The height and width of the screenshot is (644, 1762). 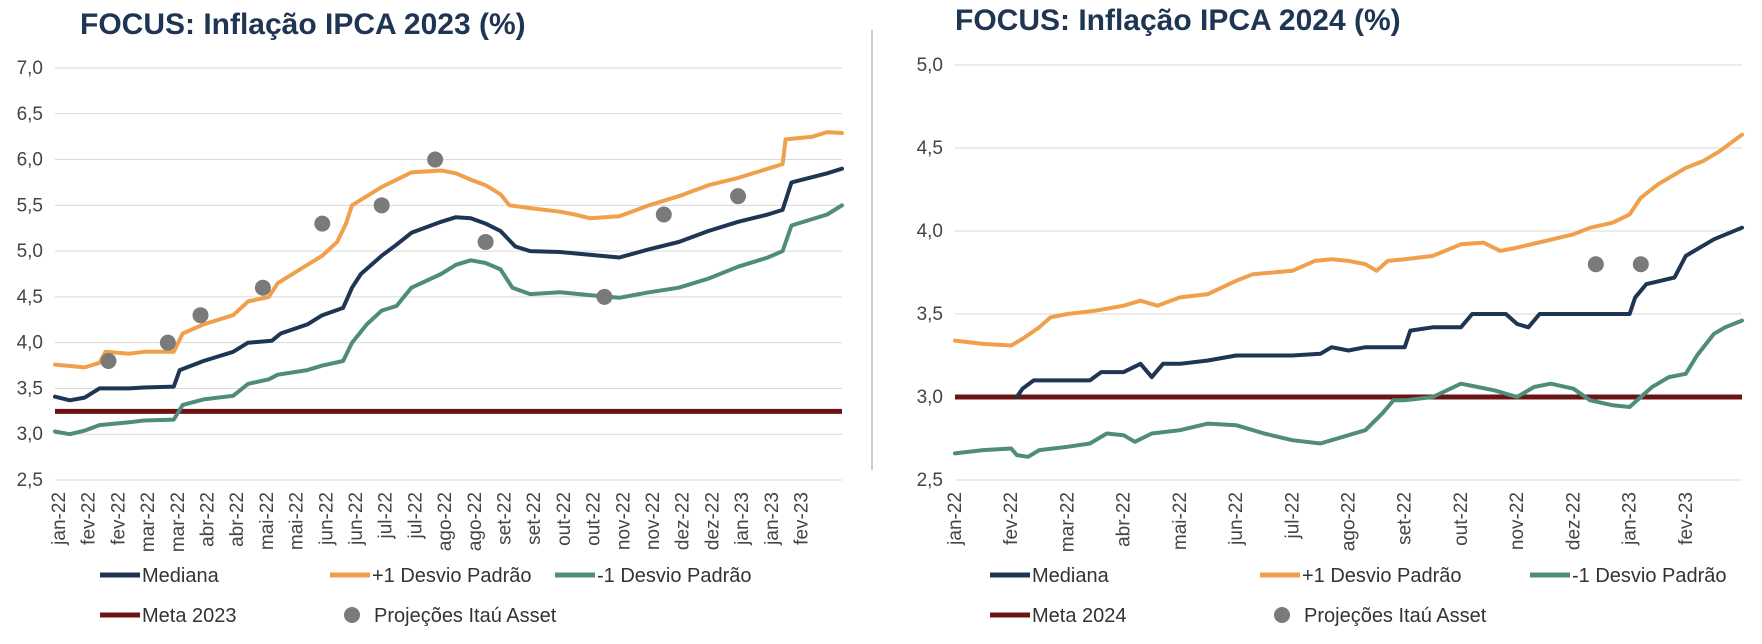 I want to click on legend-label: Meta 2023, so click(x=189, y=616).